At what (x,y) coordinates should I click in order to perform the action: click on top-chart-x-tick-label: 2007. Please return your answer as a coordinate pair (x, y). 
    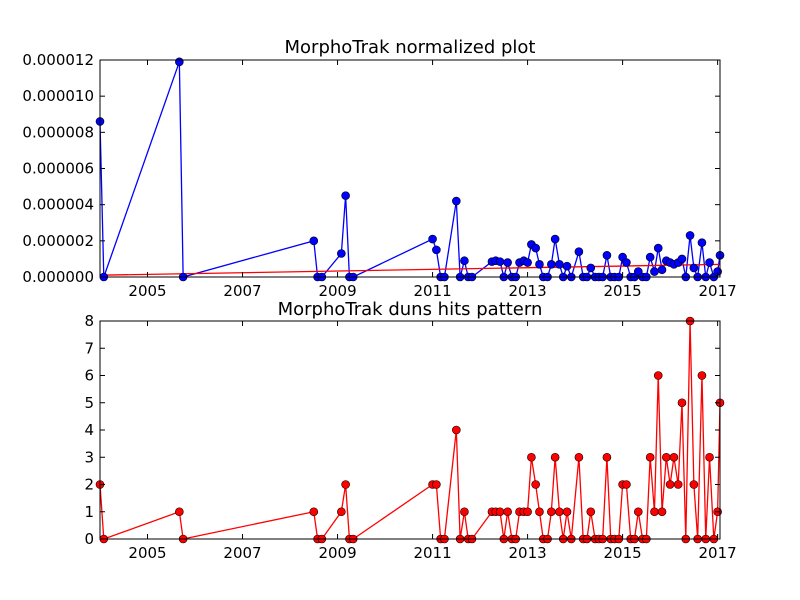
    Looking at the image, I should click on (242, 291).